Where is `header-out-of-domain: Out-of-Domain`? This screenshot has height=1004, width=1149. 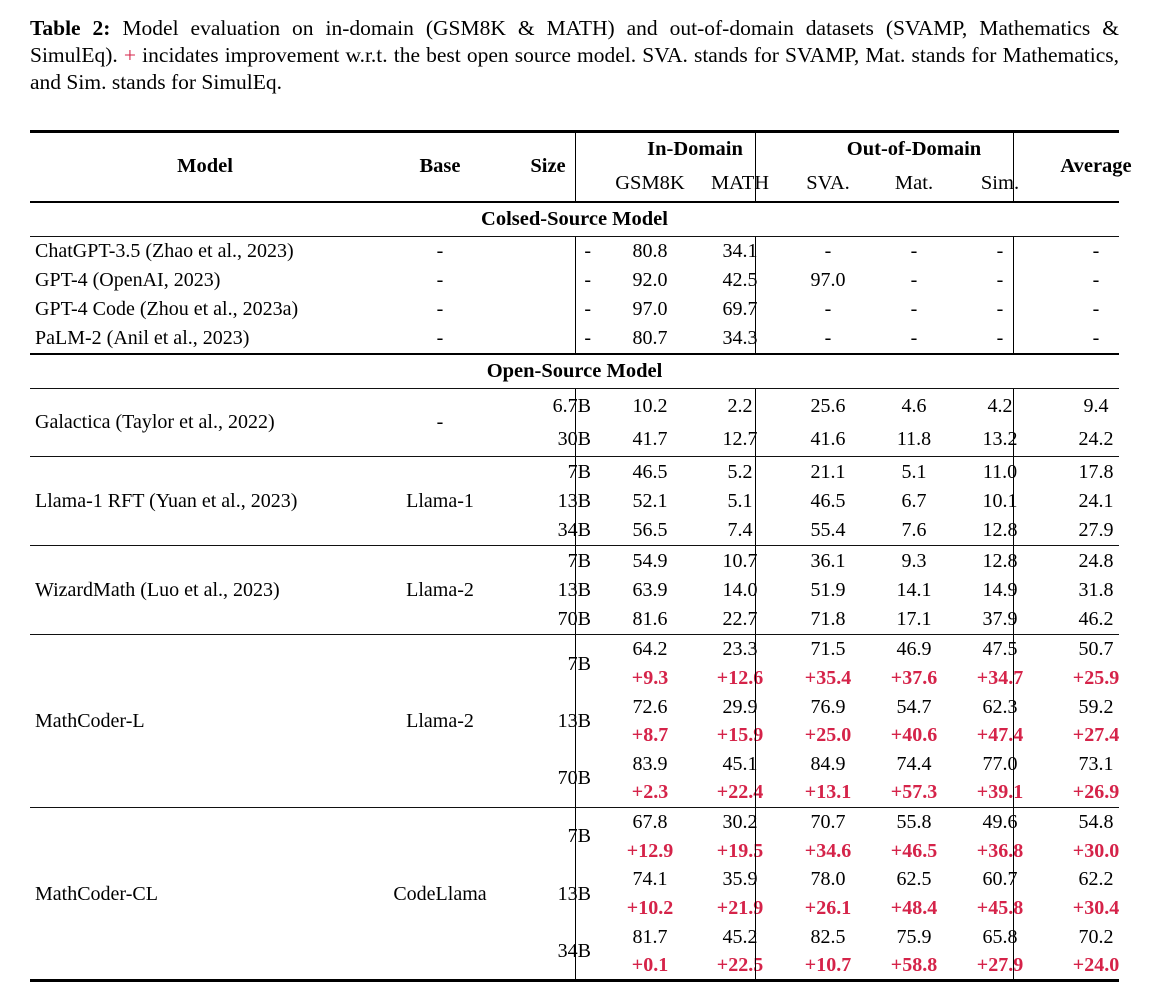
header-out-of-domain: Out-of-Domain is located at coordinates (914, 149).